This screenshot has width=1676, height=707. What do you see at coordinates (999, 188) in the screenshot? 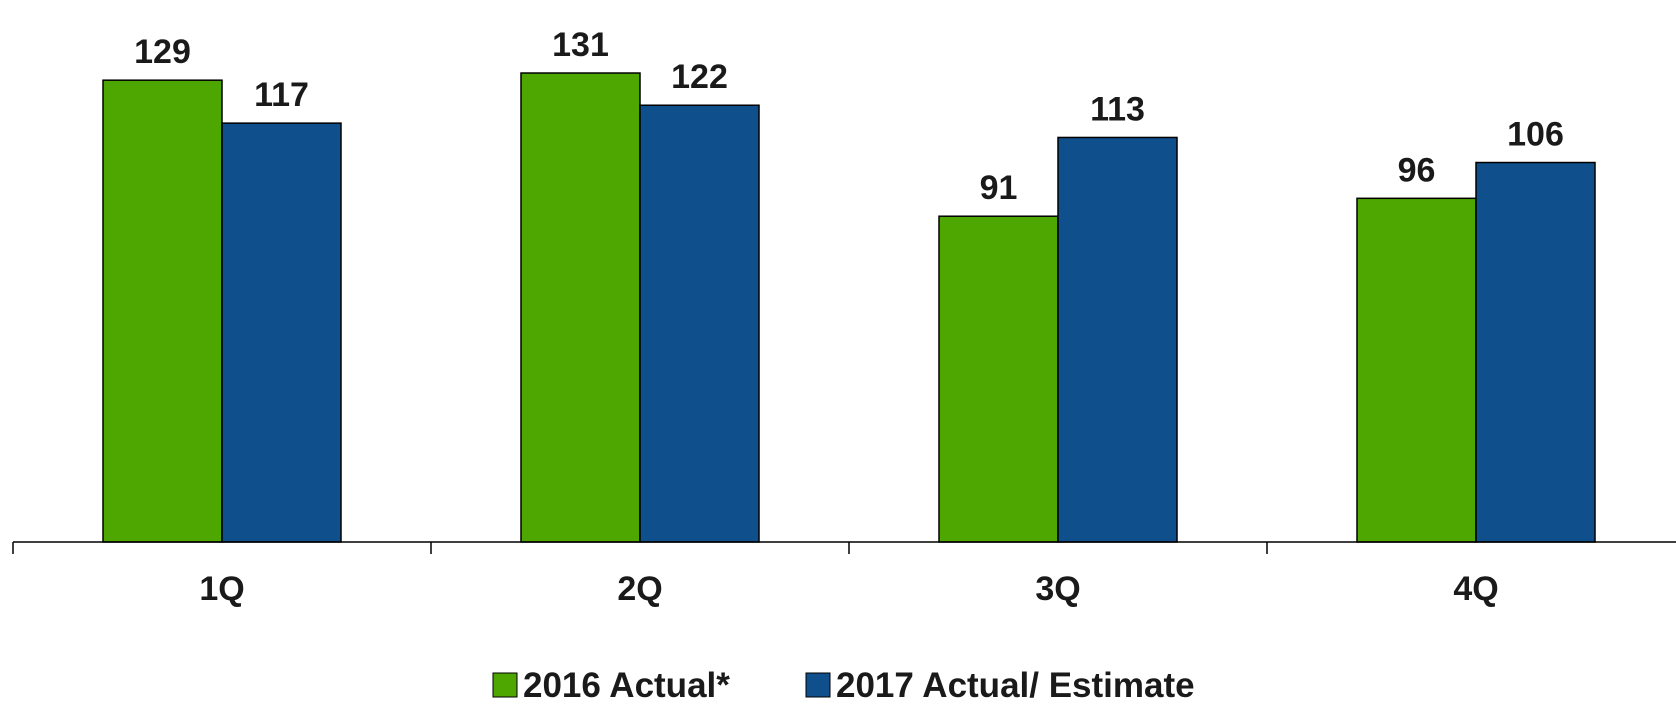
I see `data-label-3Q-series-1: 91` at bounding box center [999, 188].